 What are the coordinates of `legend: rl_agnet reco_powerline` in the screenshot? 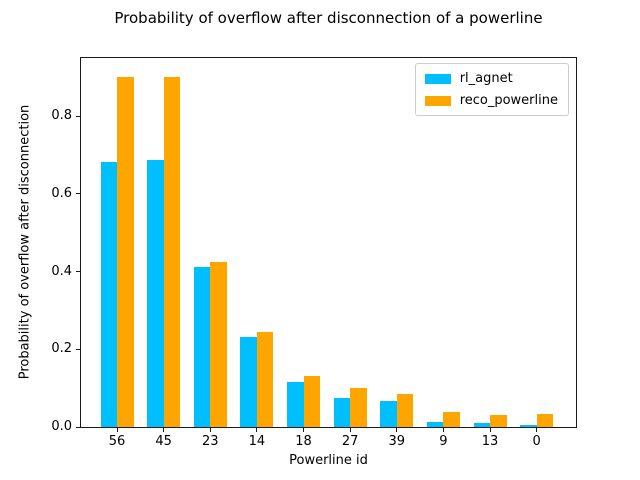 It's located at (491, 89).